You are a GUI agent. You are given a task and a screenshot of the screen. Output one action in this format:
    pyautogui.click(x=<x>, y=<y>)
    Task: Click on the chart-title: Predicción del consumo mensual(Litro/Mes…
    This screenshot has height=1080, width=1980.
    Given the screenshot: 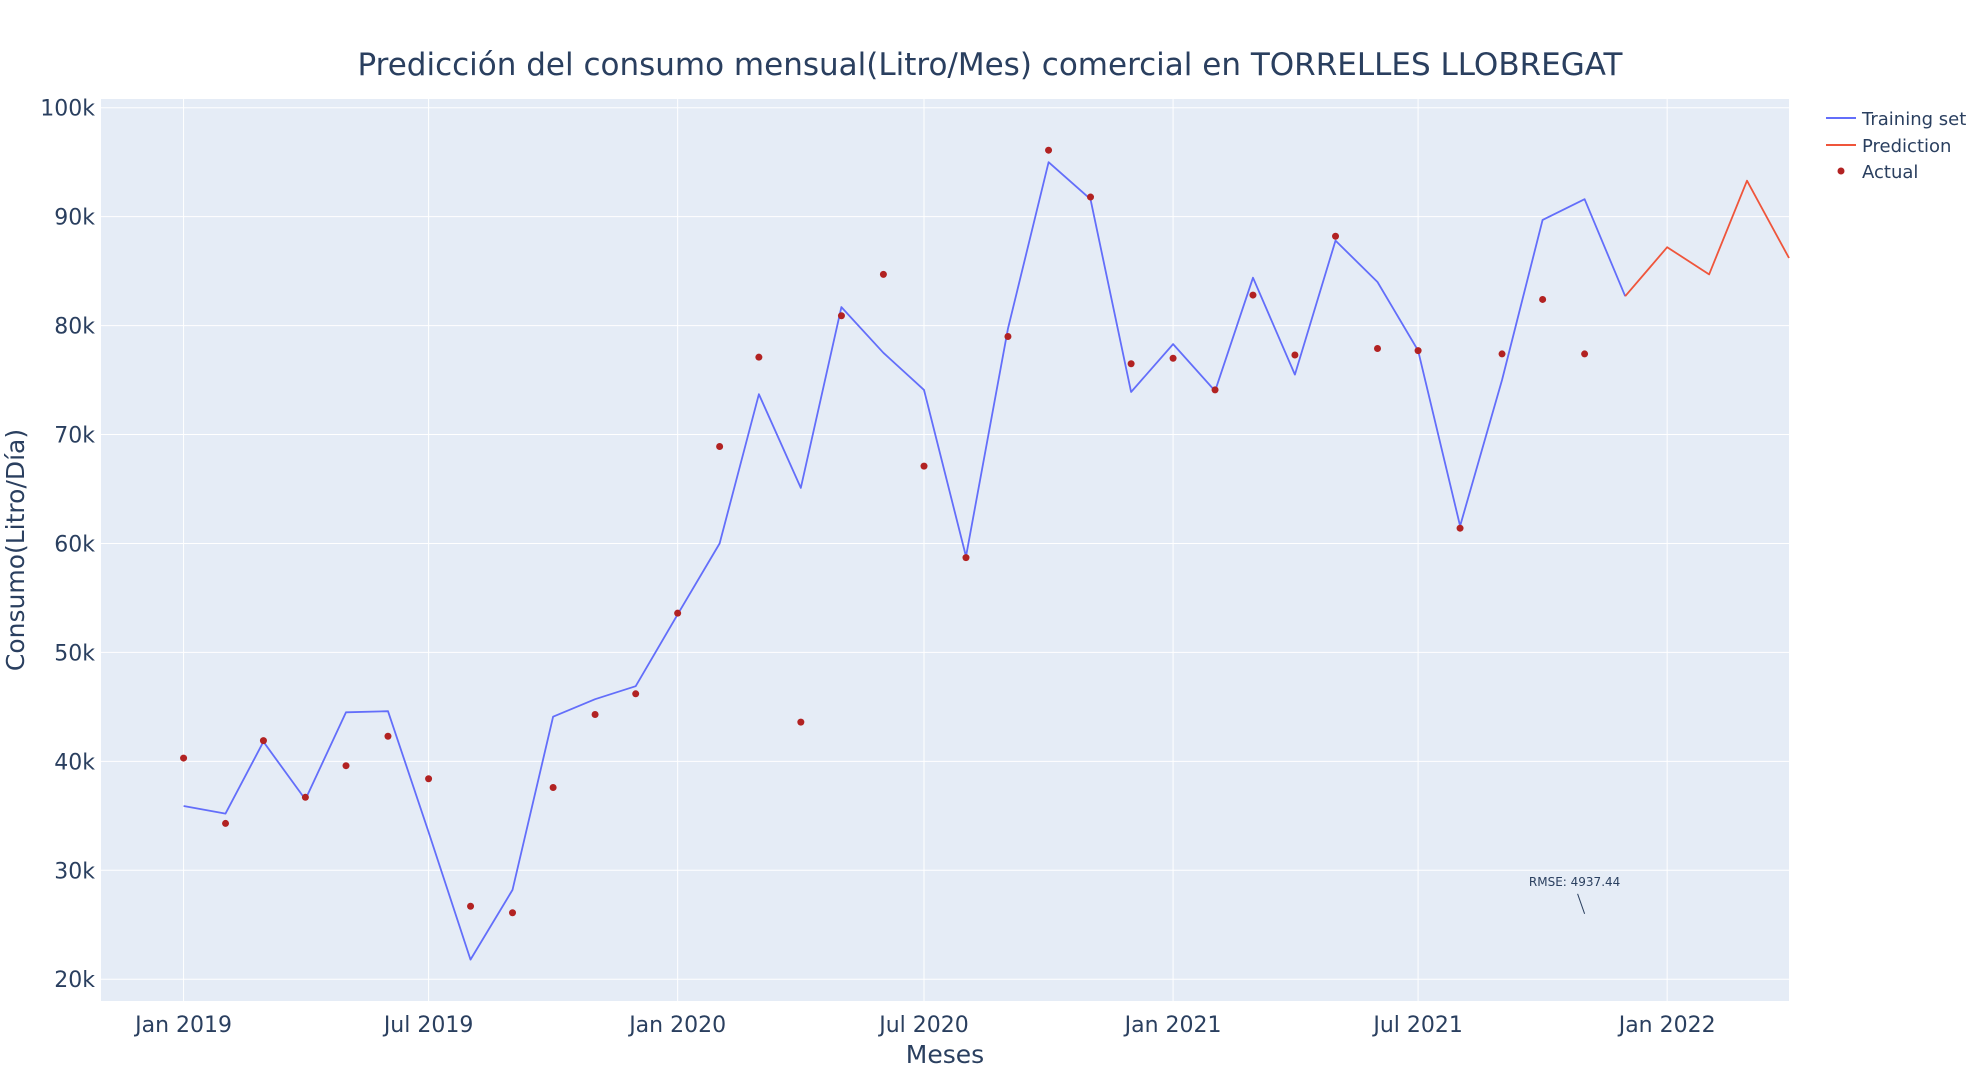 What is the action you would take?
    pyautogui.click(x=991, y=65)
    